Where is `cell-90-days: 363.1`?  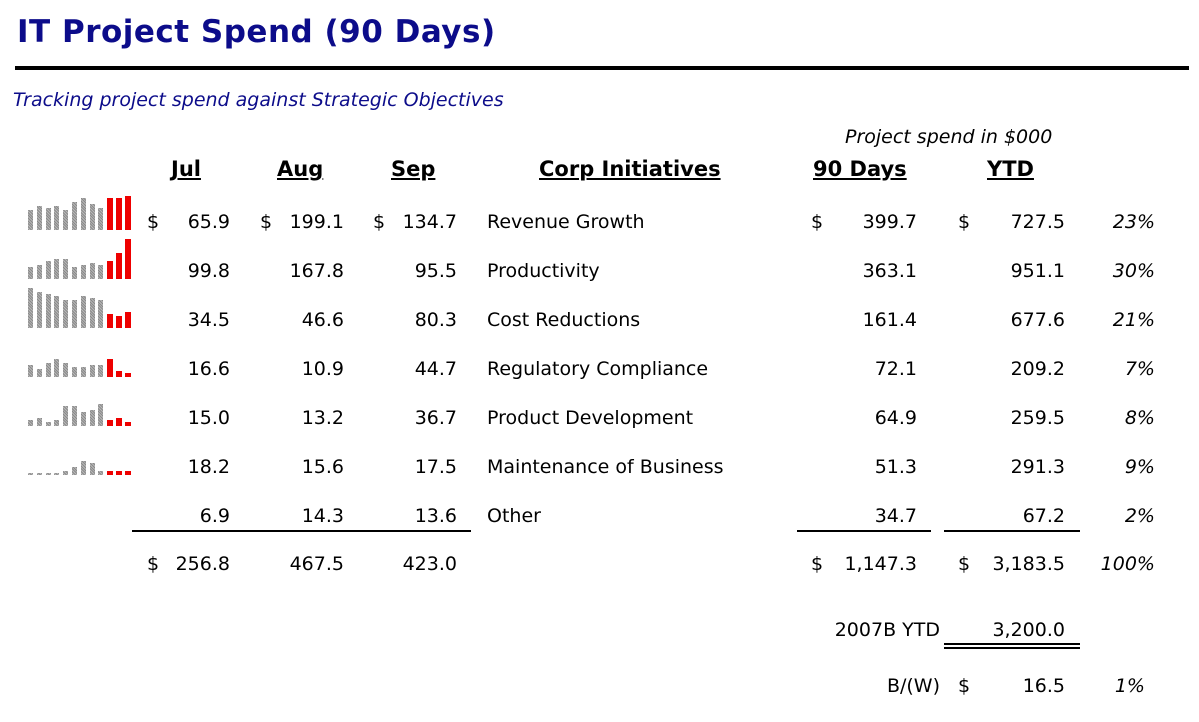
cell-90-days: 363.1 is located at coordinates (889, 271).